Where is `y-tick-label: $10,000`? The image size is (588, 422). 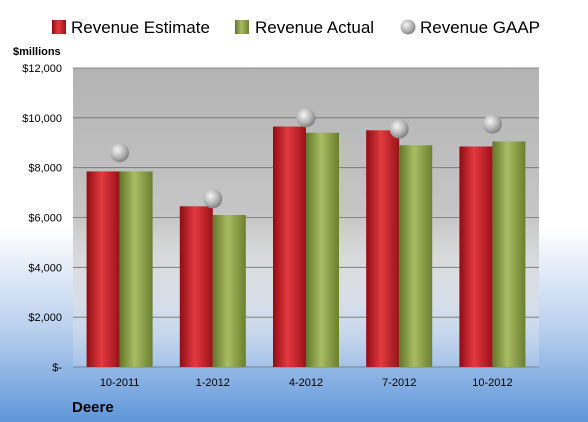 y-tick-label: $10,000 is located at coordinates (42, 119).